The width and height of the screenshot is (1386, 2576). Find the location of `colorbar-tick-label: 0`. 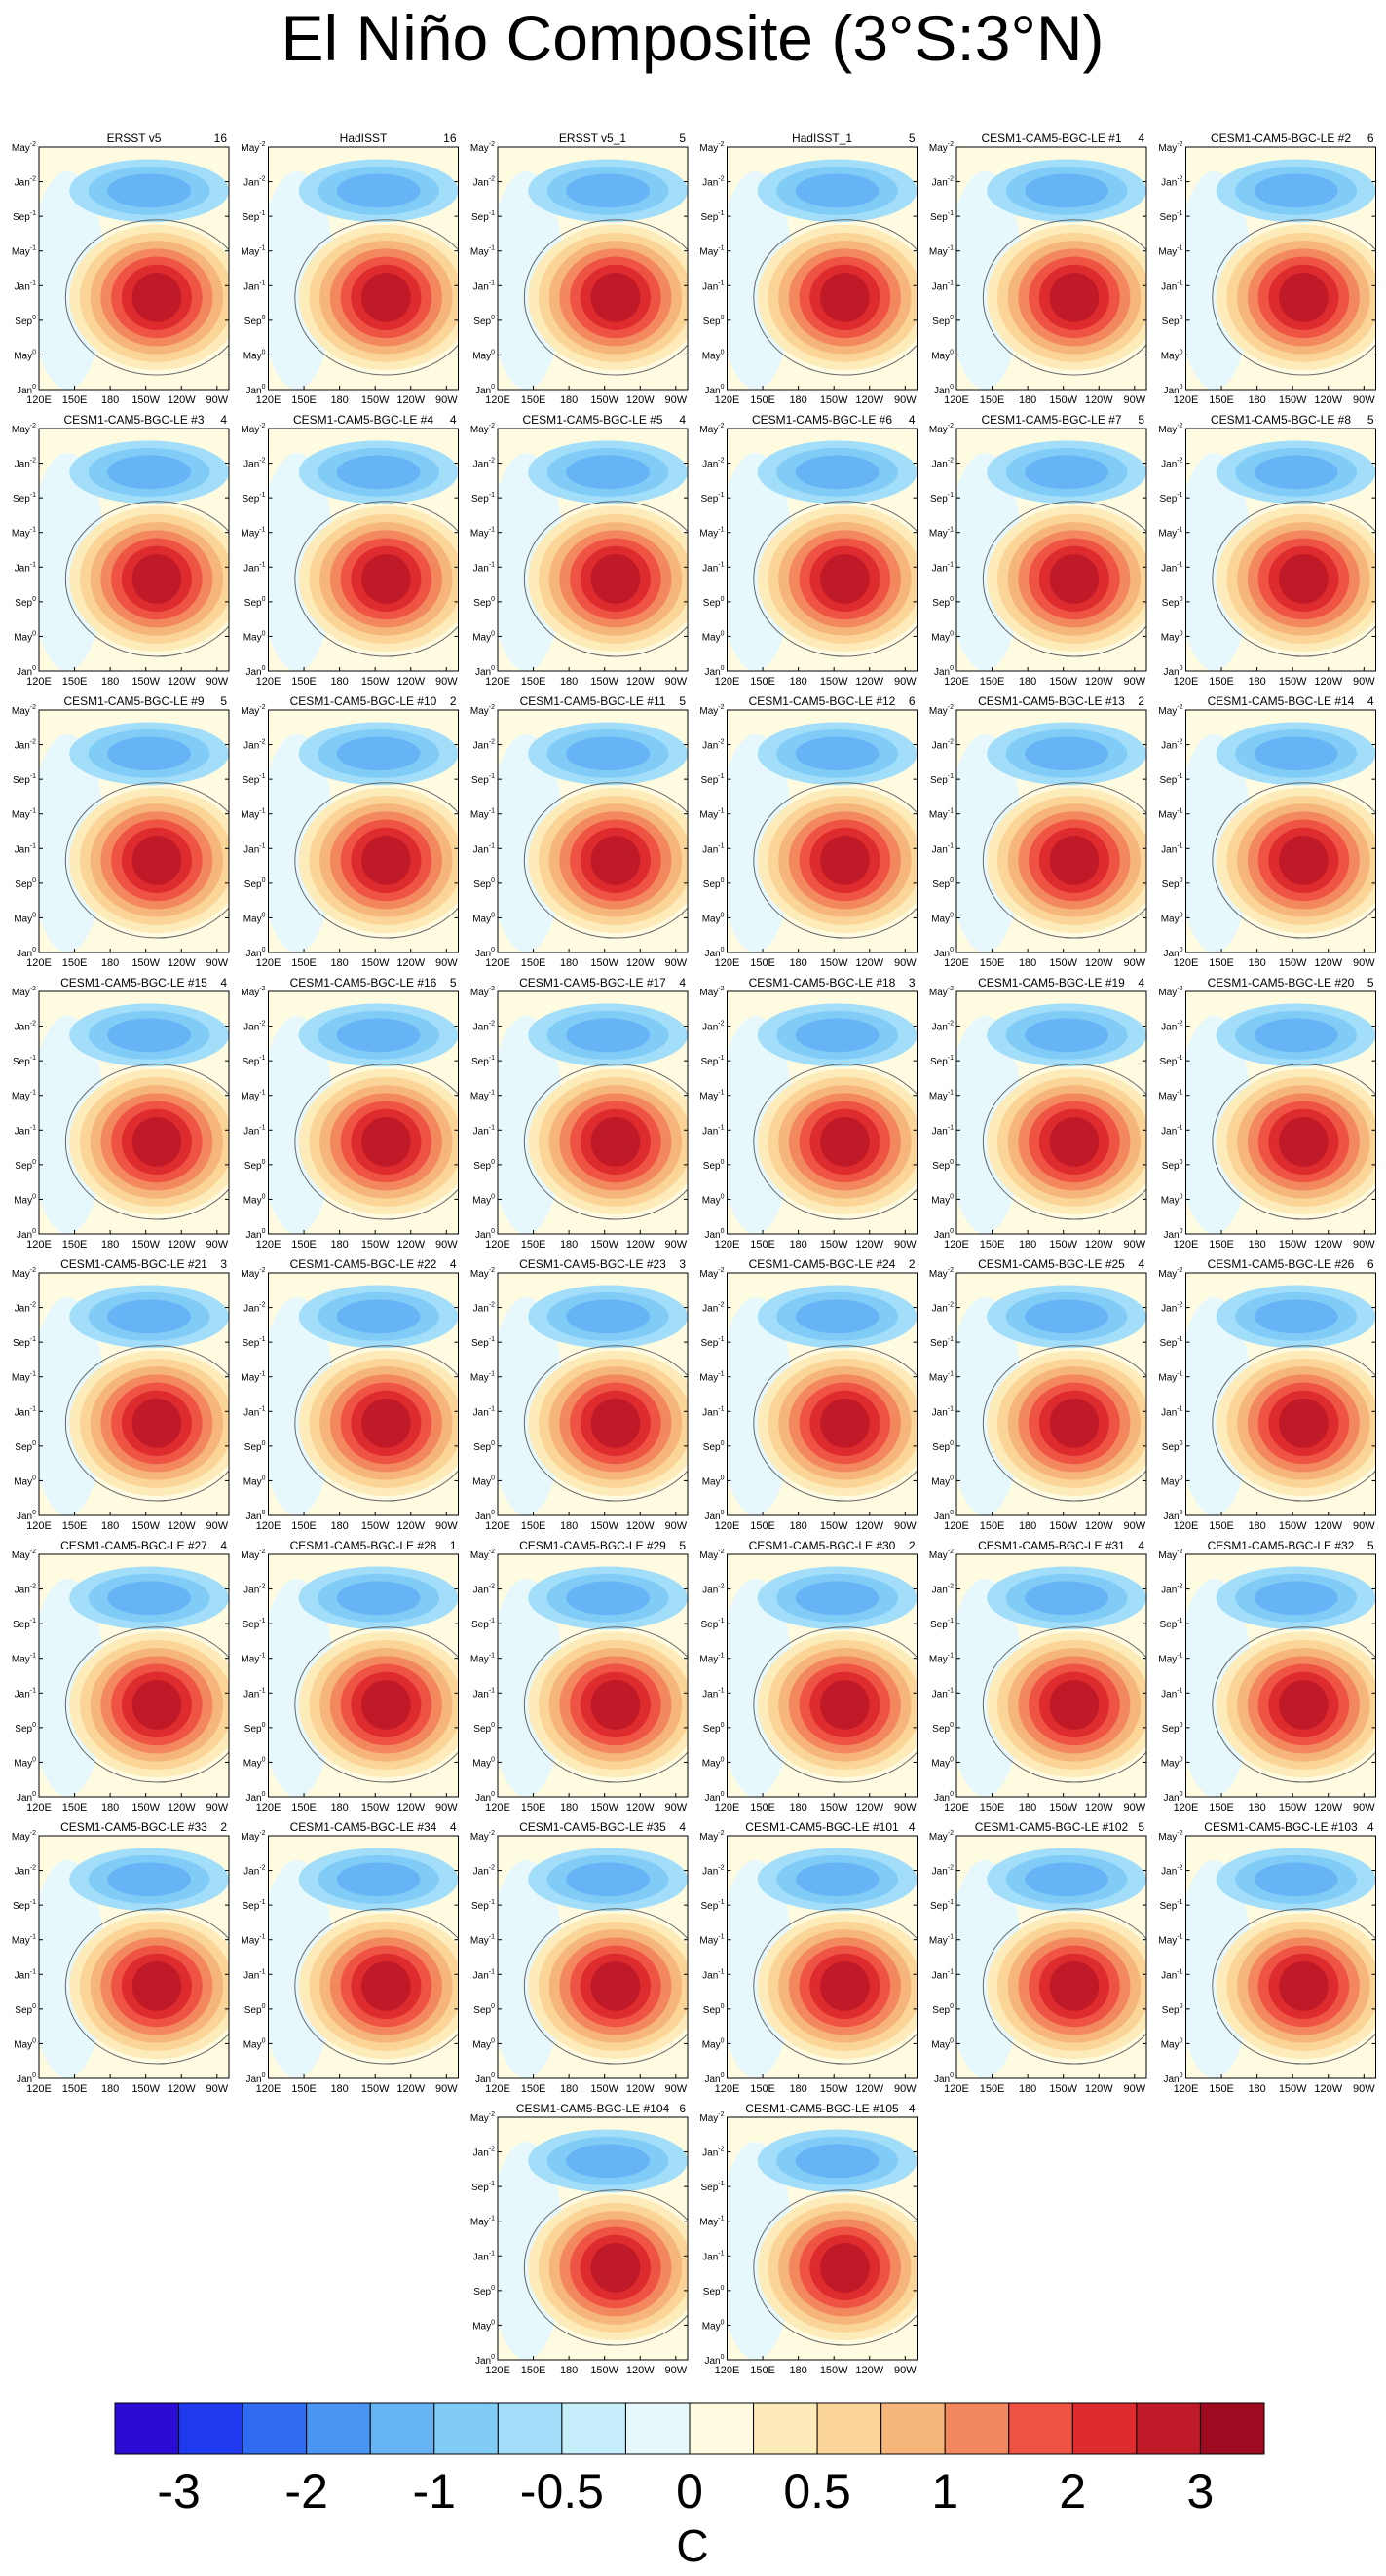

colorbar-tick-label: 0 is located at coordinates (689, 2491).